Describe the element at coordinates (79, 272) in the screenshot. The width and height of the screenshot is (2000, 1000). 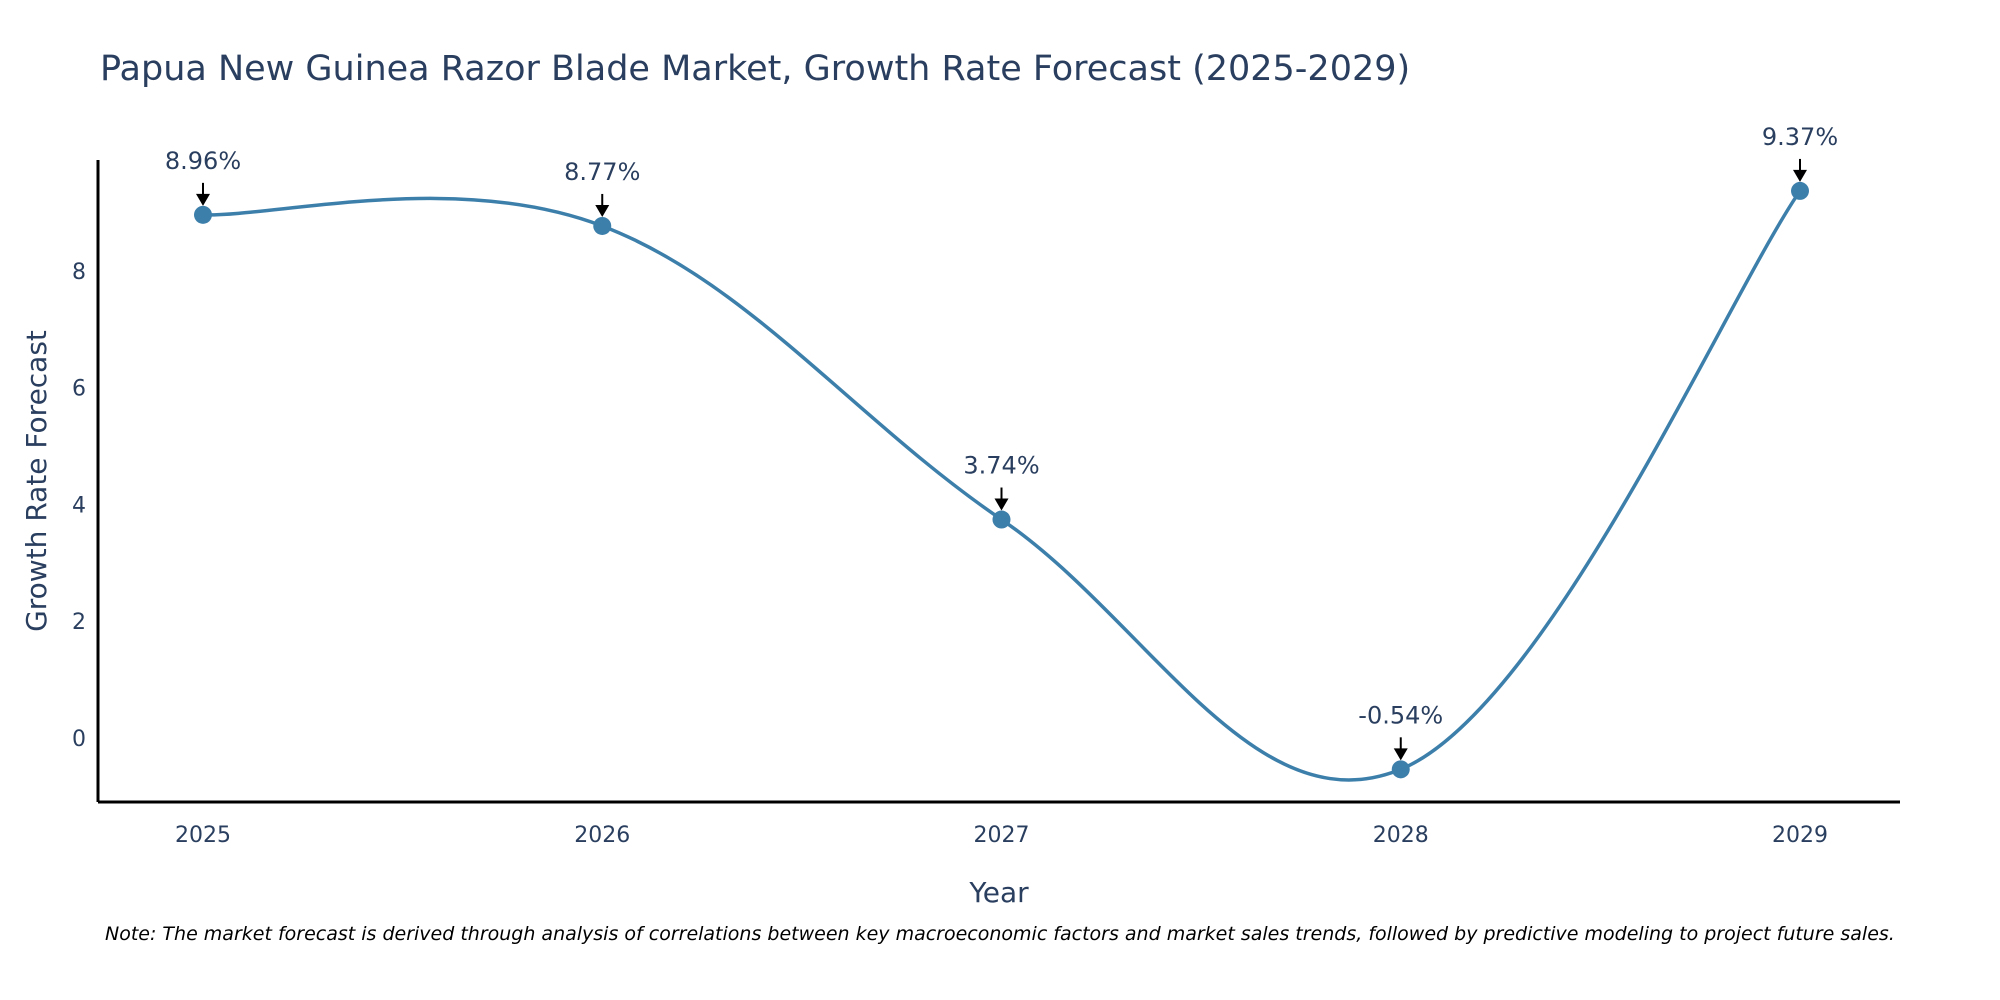
I see `y-tick-label: 8` at that location.